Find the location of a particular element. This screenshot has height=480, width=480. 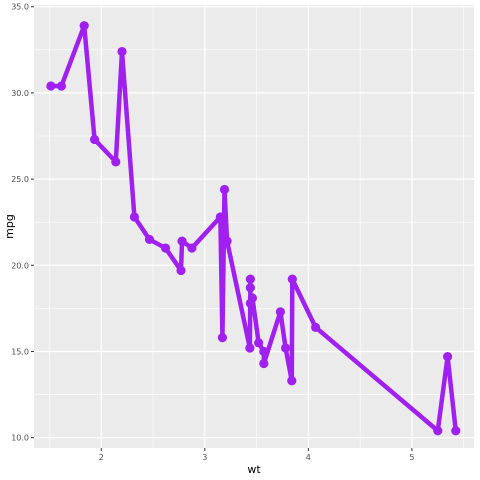

x-tick-label: 5 is located at coordinates (411, 457).